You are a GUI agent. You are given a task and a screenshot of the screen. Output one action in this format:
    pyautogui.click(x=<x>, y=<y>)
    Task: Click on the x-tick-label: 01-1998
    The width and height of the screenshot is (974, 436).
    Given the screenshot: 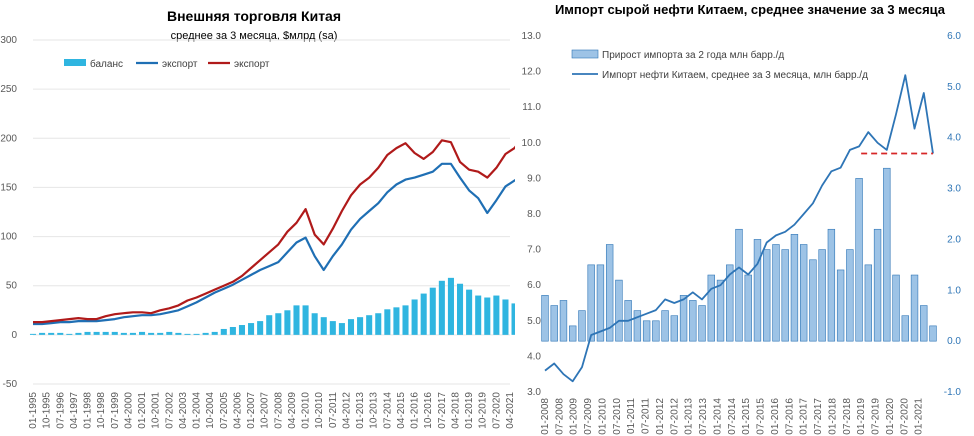 What is the action you would take?
    pyautogui.click(x=88, y=410)
    